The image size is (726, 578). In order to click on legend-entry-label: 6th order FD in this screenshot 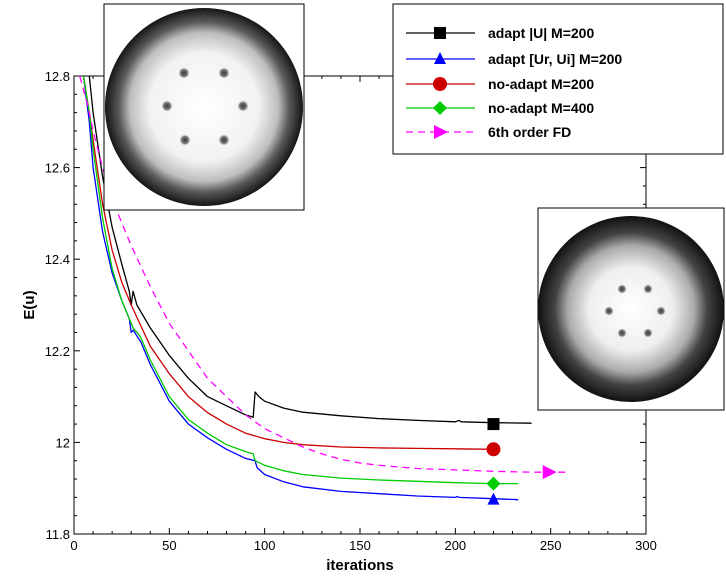, I will do `click(529, 132)`.